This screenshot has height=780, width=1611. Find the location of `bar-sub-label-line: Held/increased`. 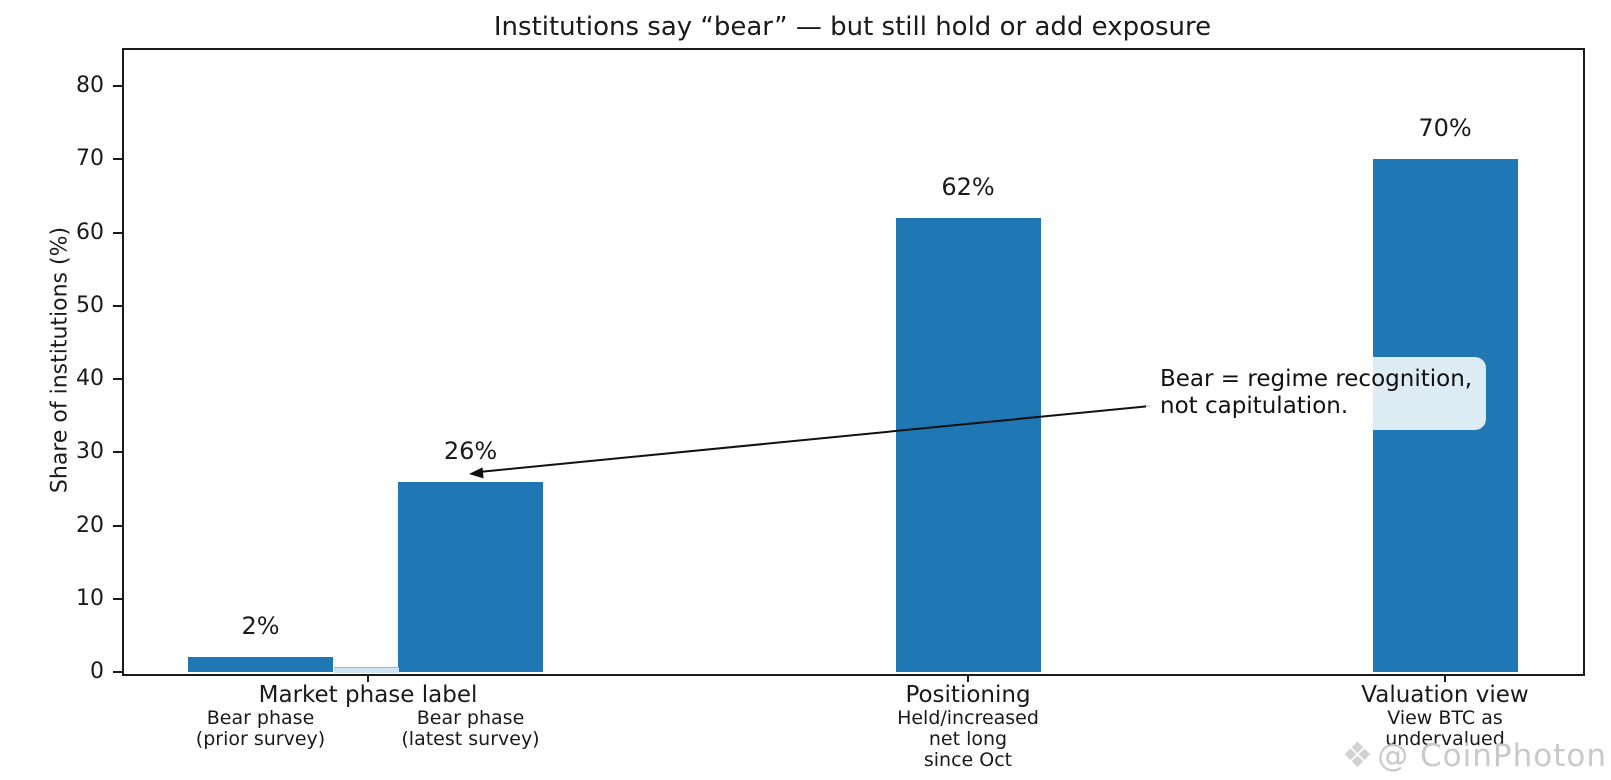

bar-sub-label-line: Held/increased is located at coordinates (968, 718).